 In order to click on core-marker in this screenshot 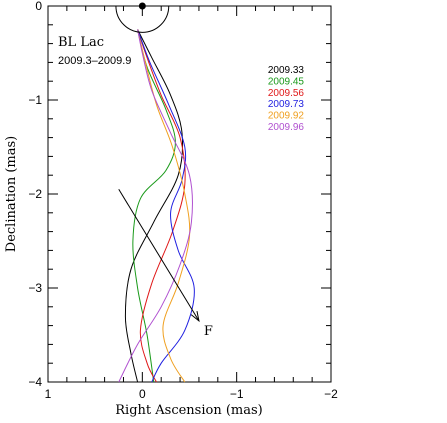, I will do `click(142, 6)`.